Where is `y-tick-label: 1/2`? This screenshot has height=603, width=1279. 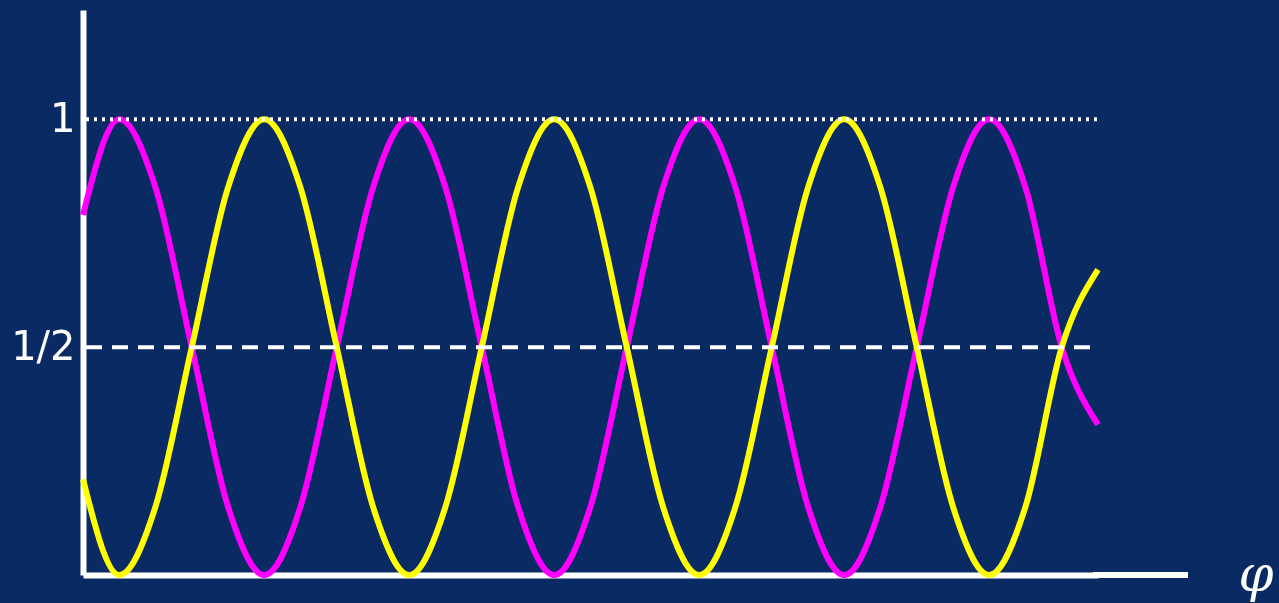 y-tick-label: 1/2 is located at coordinates (43, 345).